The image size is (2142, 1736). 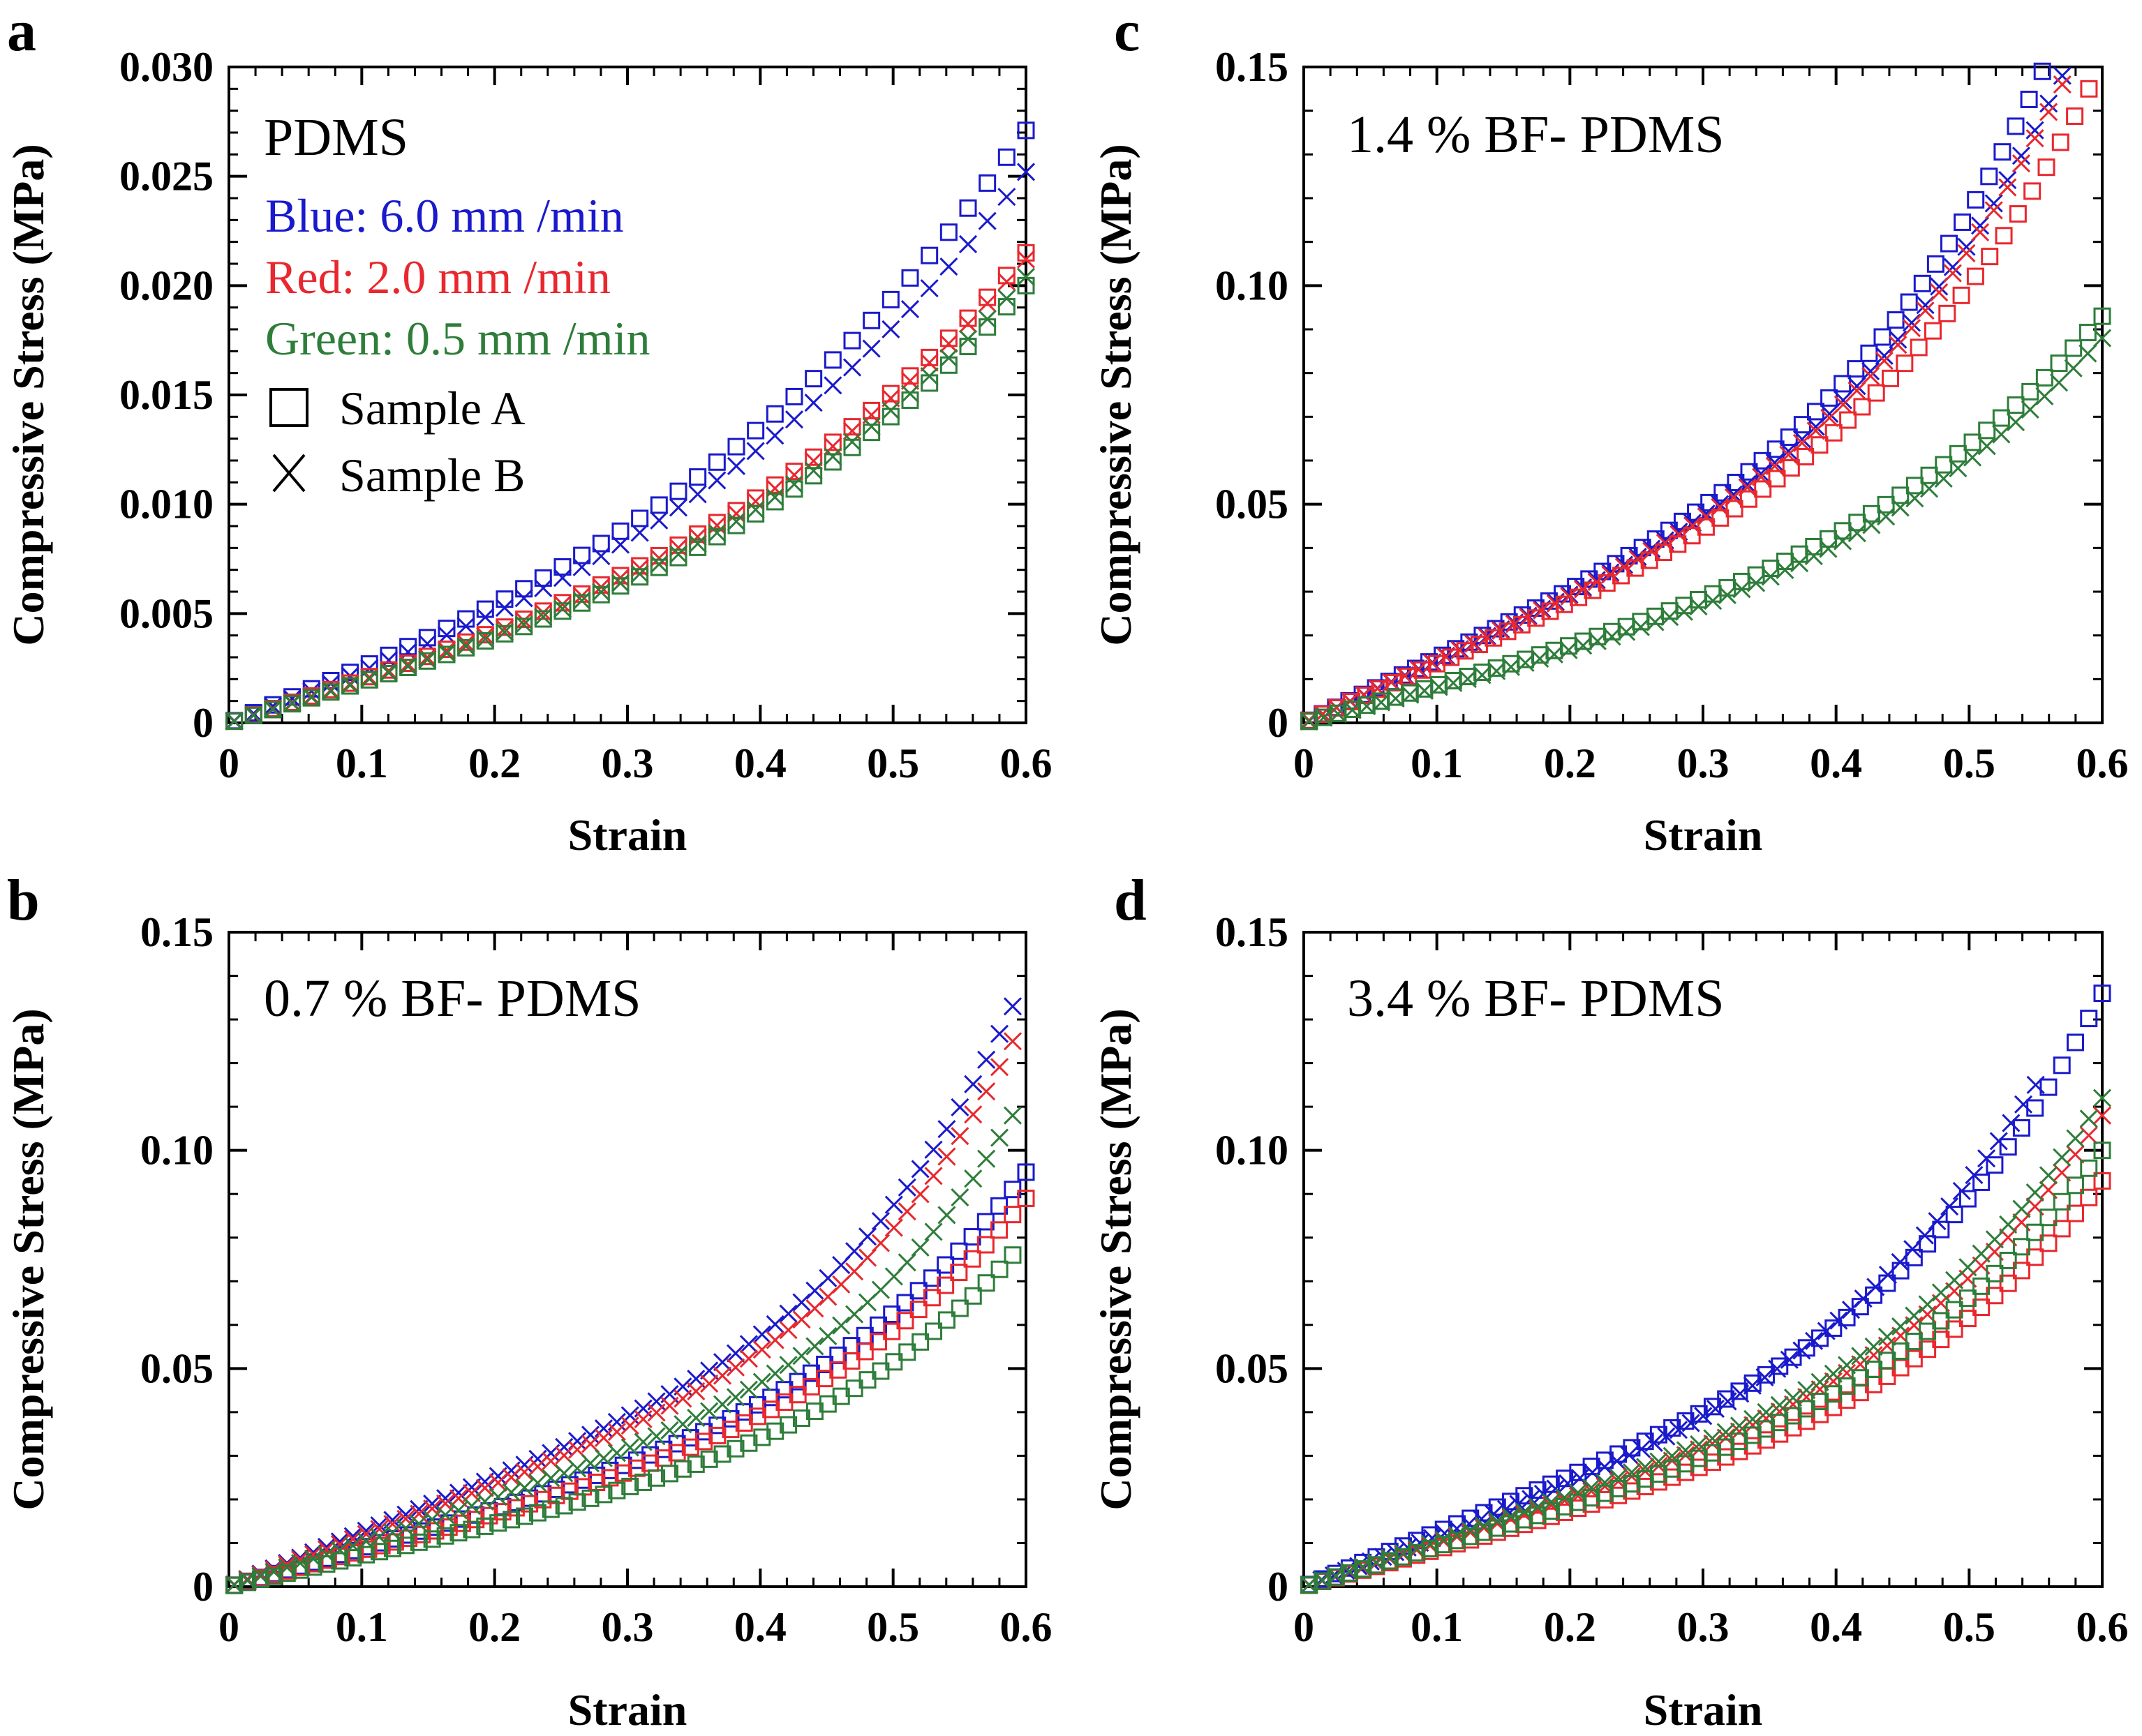 I want to click on series-blue-sample-a, so click(x=630, y=425).